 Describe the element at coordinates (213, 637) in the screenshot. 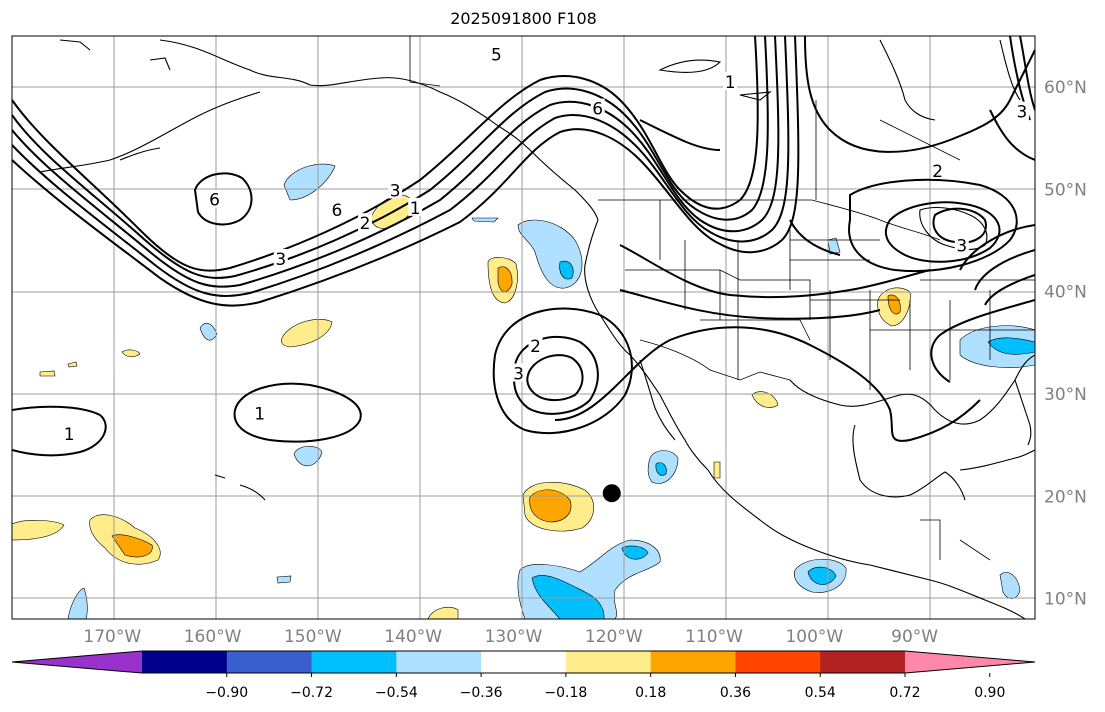

I see `lon-label: 160°W` at that location.